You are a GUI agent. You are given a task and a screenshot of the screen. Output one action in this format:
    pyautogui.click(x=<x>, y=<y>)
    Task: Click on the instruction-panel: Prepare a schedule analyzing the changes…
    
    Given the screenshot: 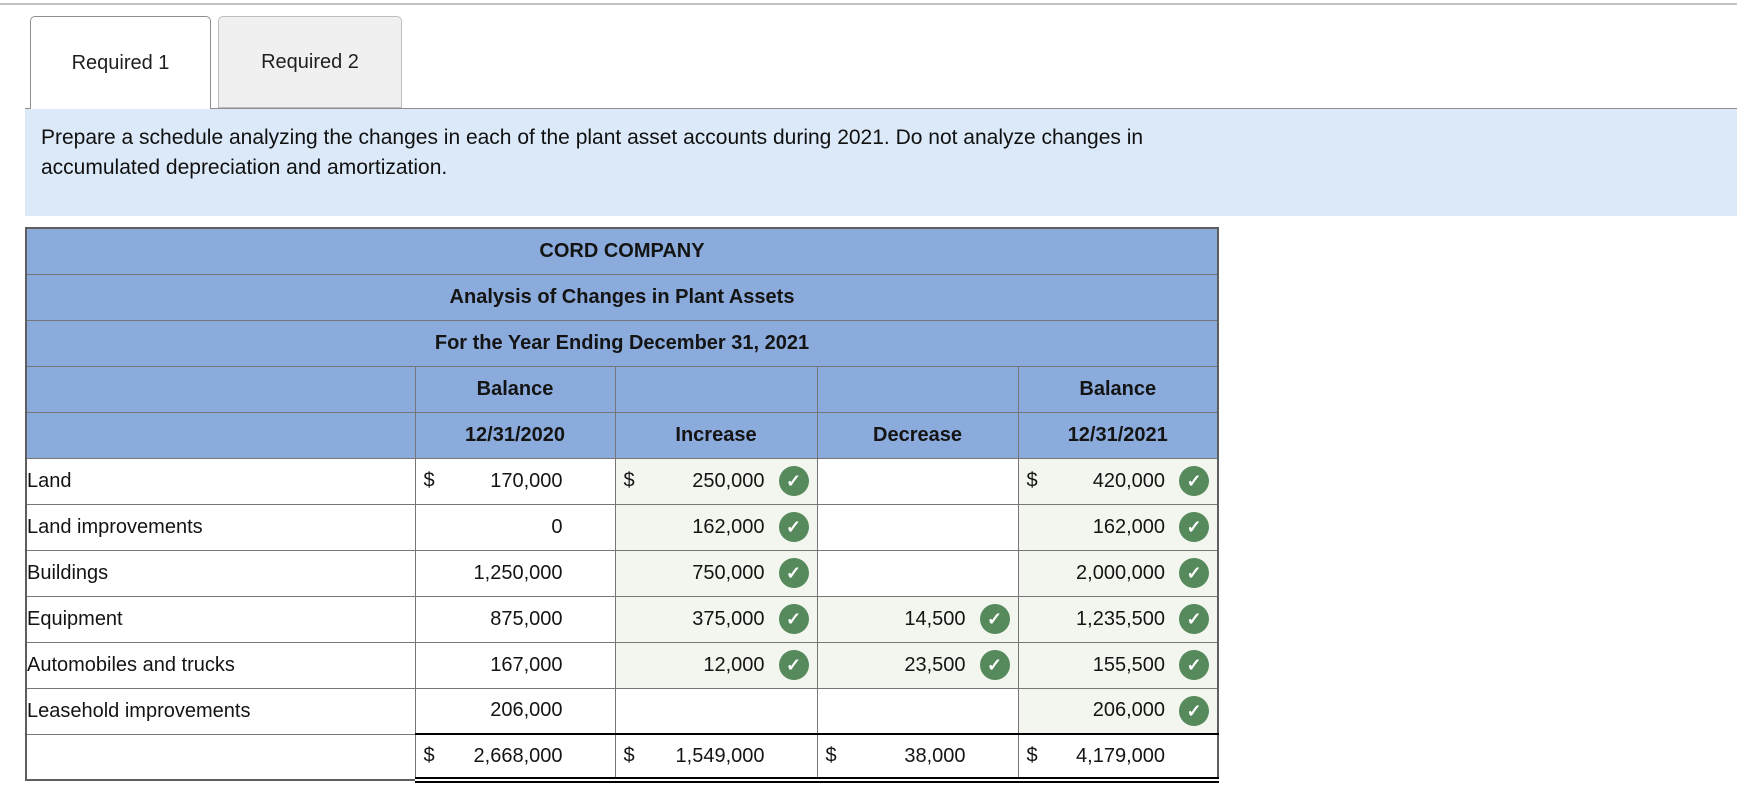 What is the action you would take?
    pyautogui.click(x=881, y=162)
    